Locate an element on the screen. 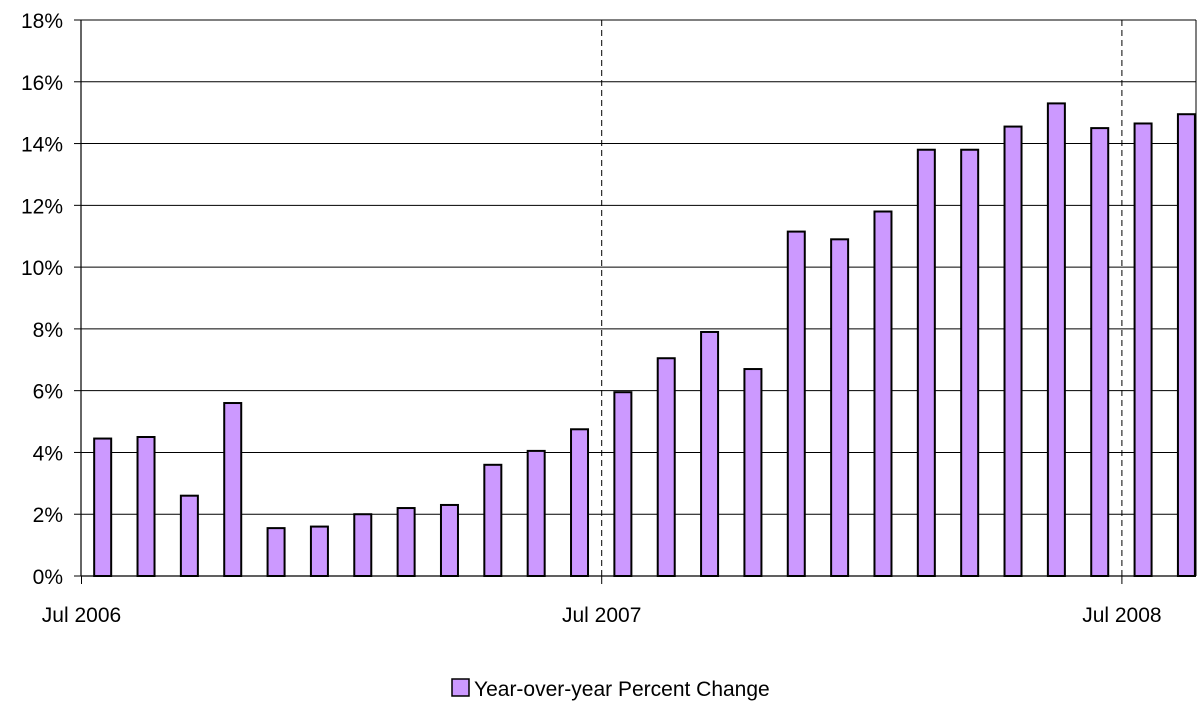 This screenshot has height=702, width=1201. y-tick-label: 16% is located at coordinates (42, 83).